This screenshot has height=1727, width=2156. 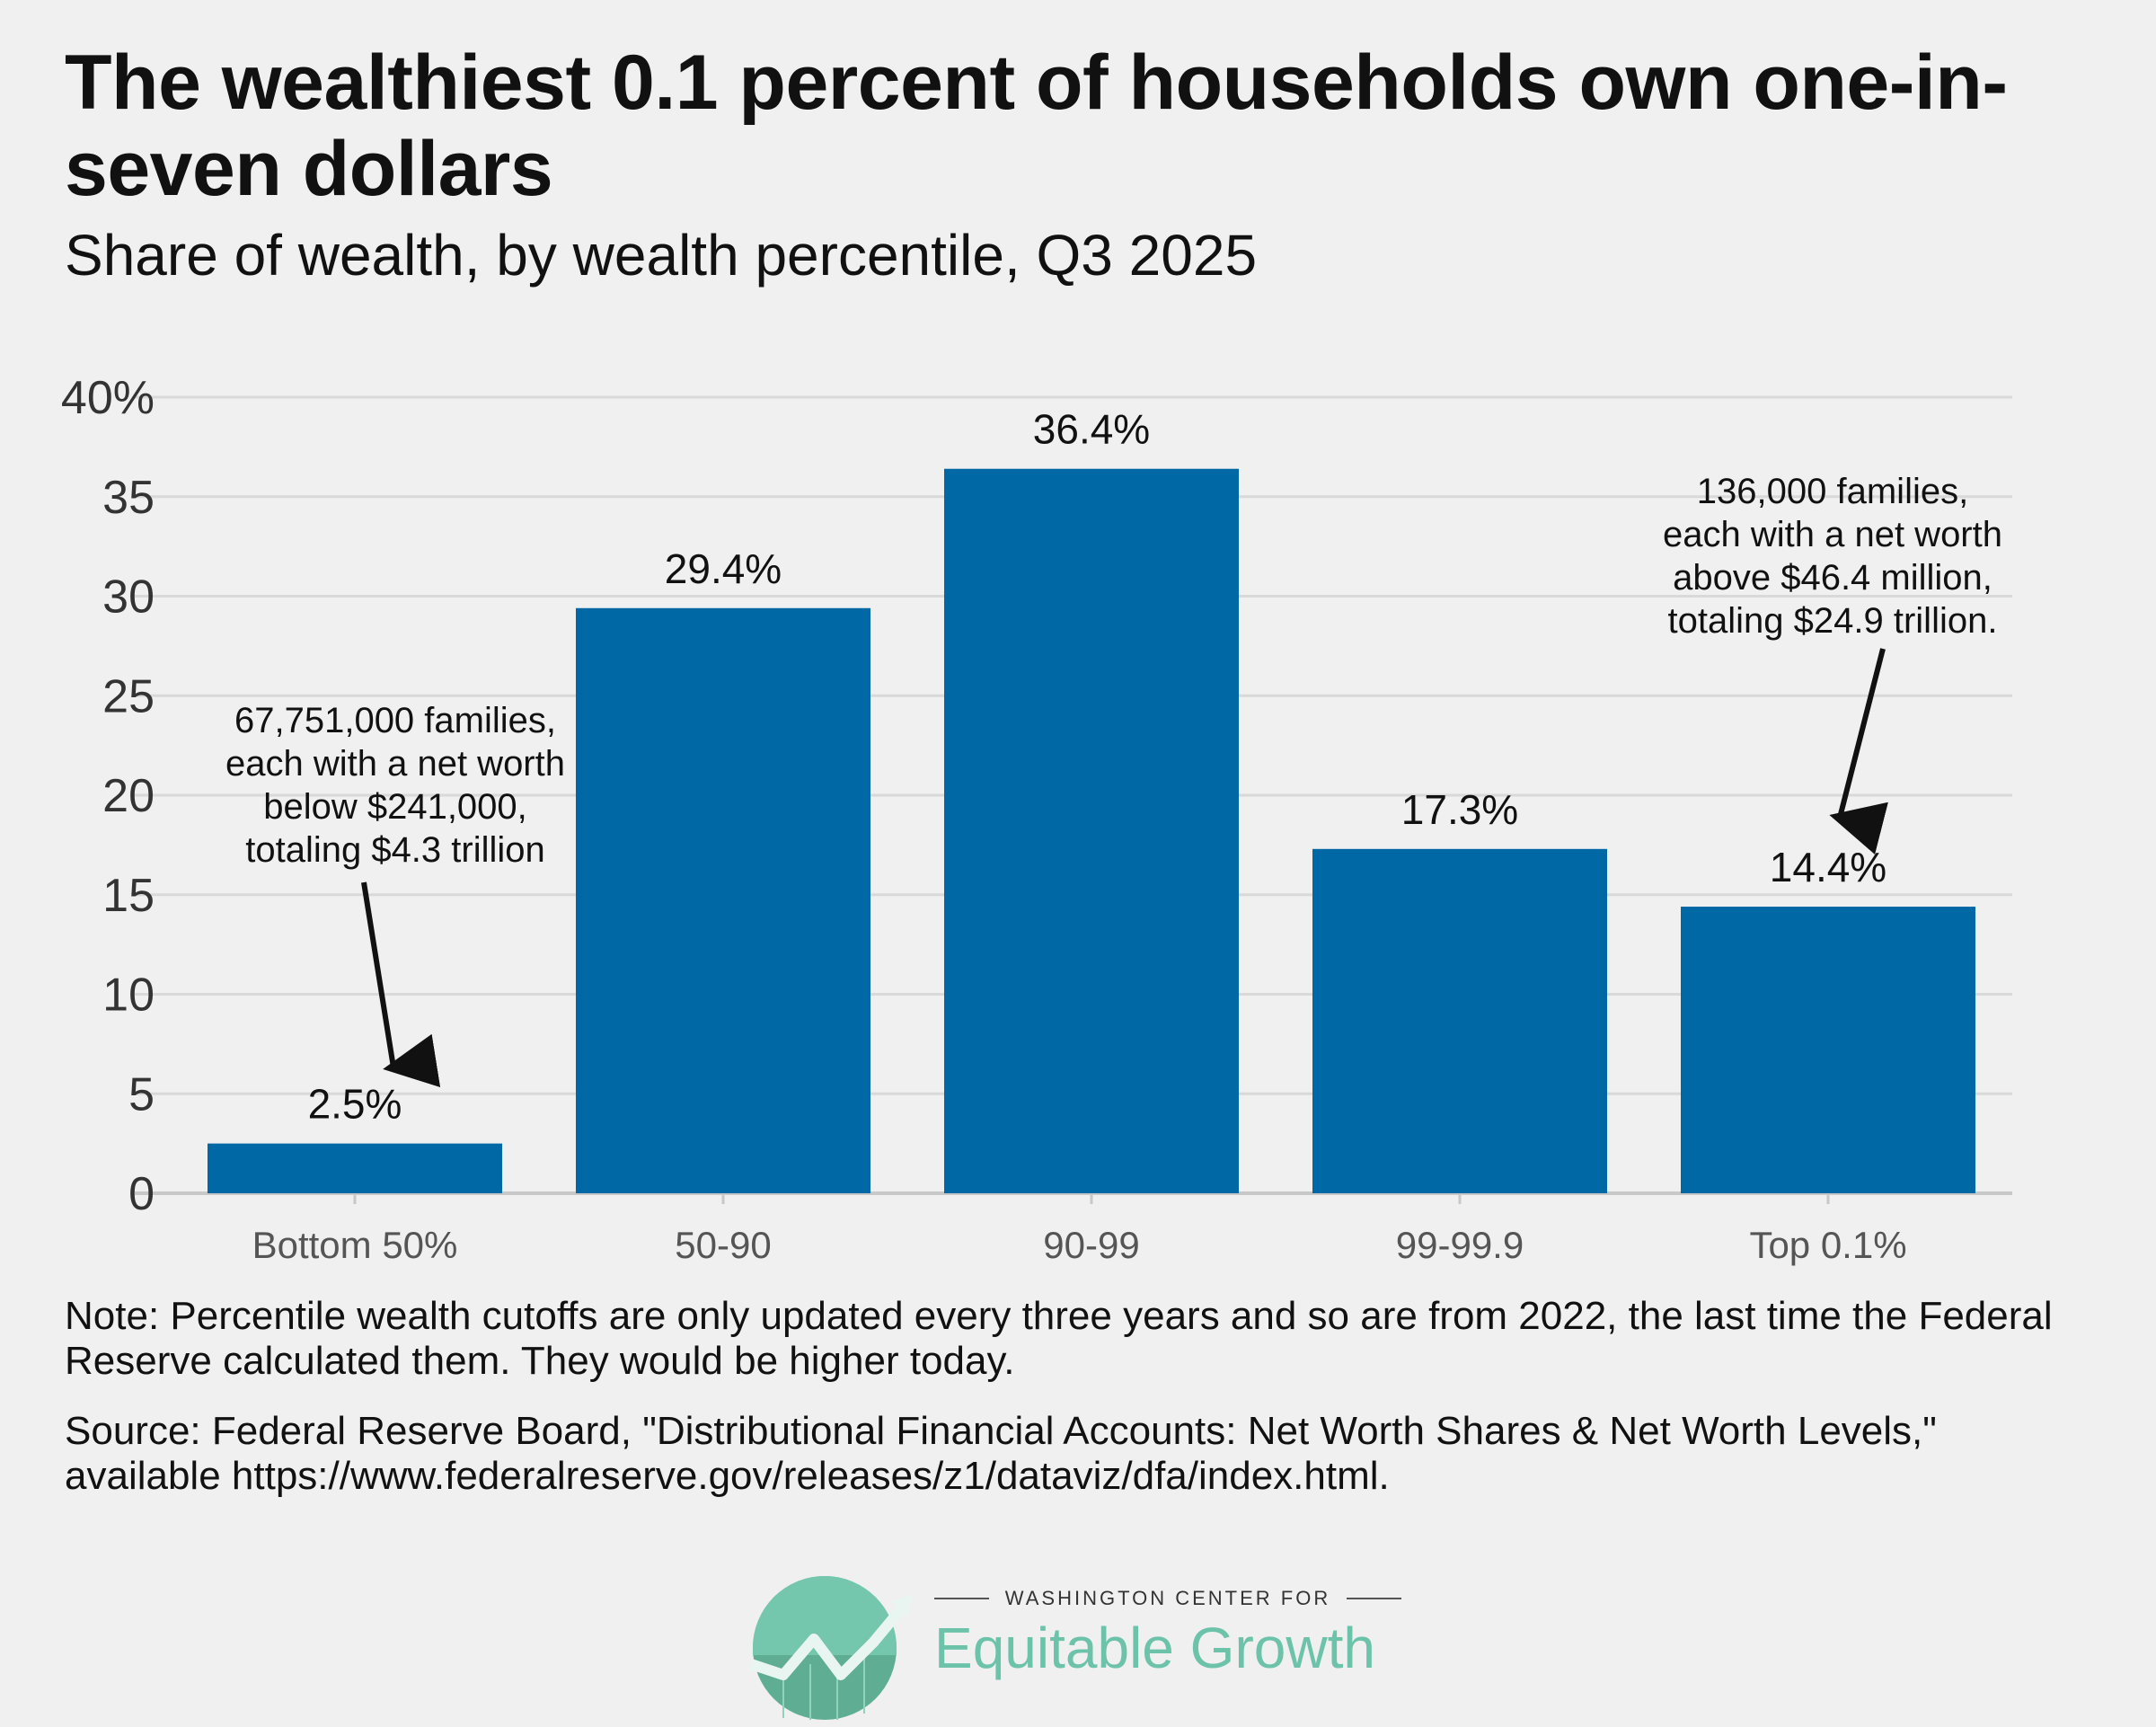 What do you see at coordinates (1154, 1648) in the screenshot?
I see `logo-wordmark: Equitable Growth` at bounding box center [1154, 1648].